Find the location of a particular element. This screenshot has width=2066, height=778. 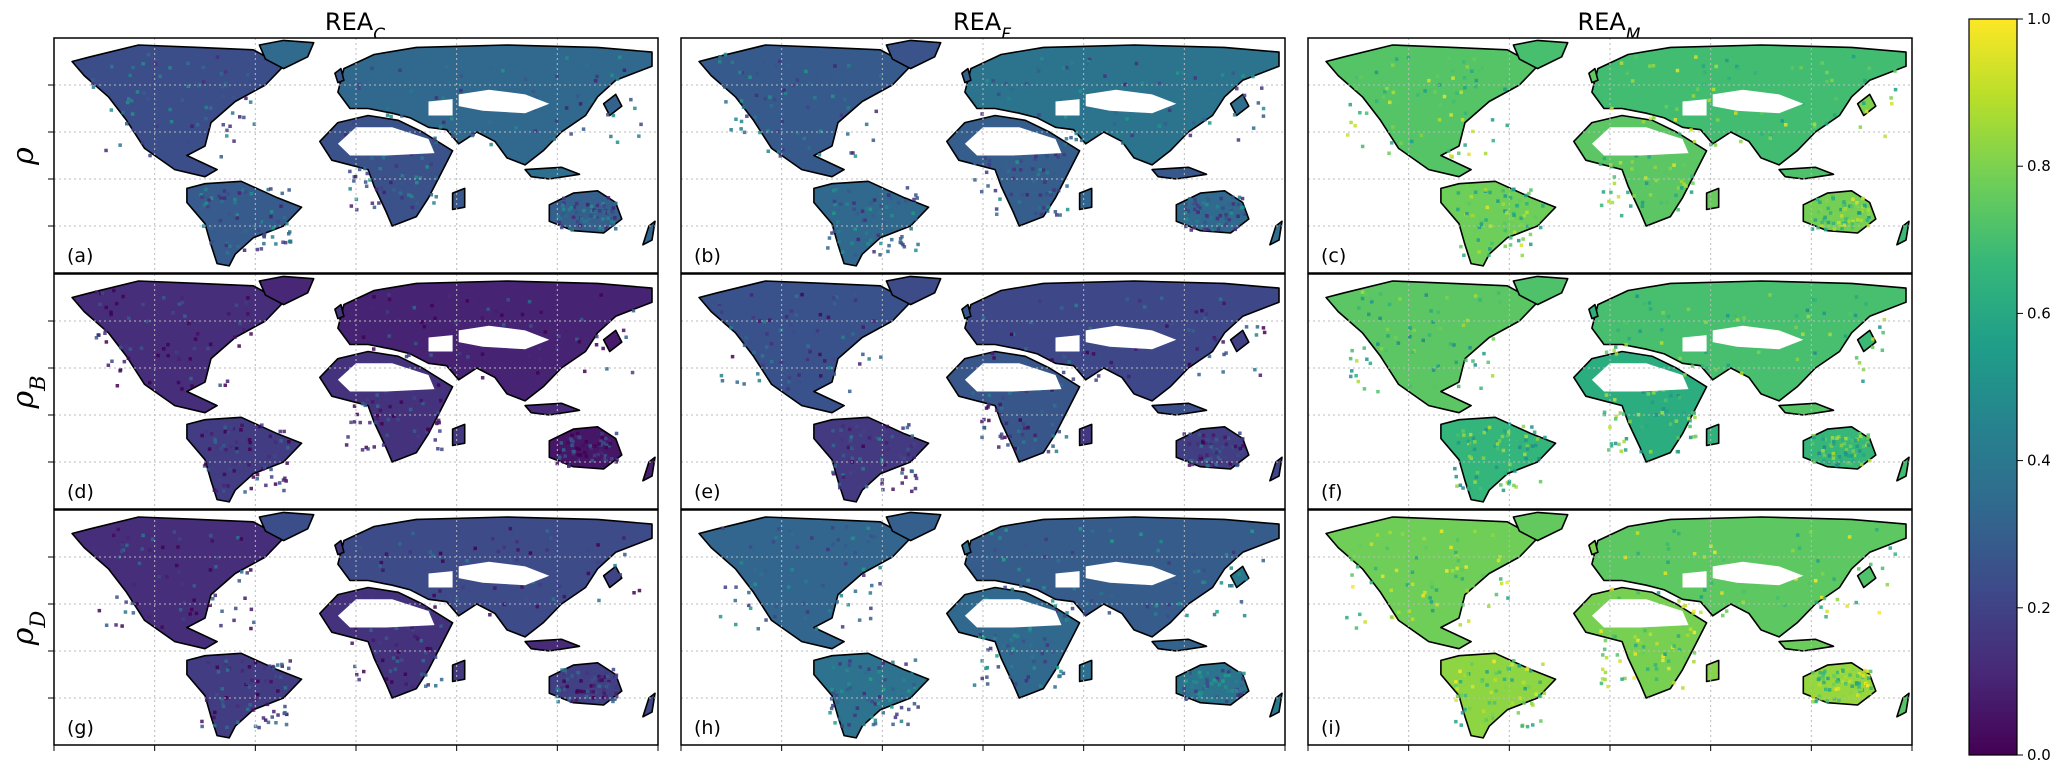

landmass-uk is located at coordinates (1593, 311).